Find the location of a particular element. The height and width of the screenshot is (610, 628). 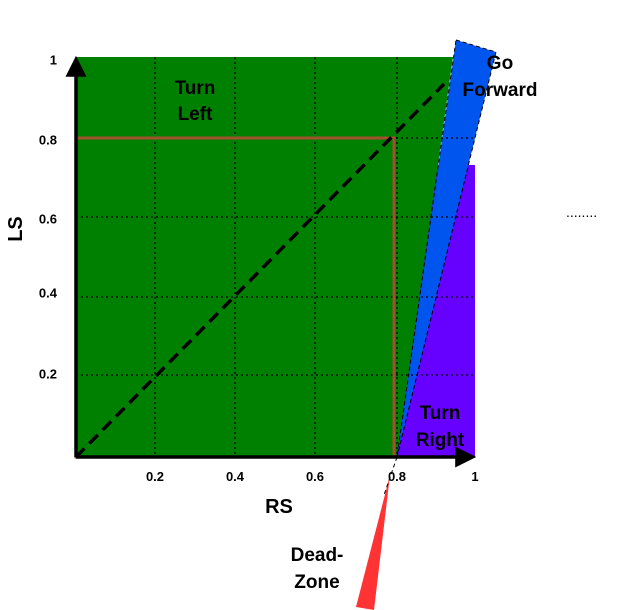

dead-zone-label: Dead- is located at coordinates (317, 555).